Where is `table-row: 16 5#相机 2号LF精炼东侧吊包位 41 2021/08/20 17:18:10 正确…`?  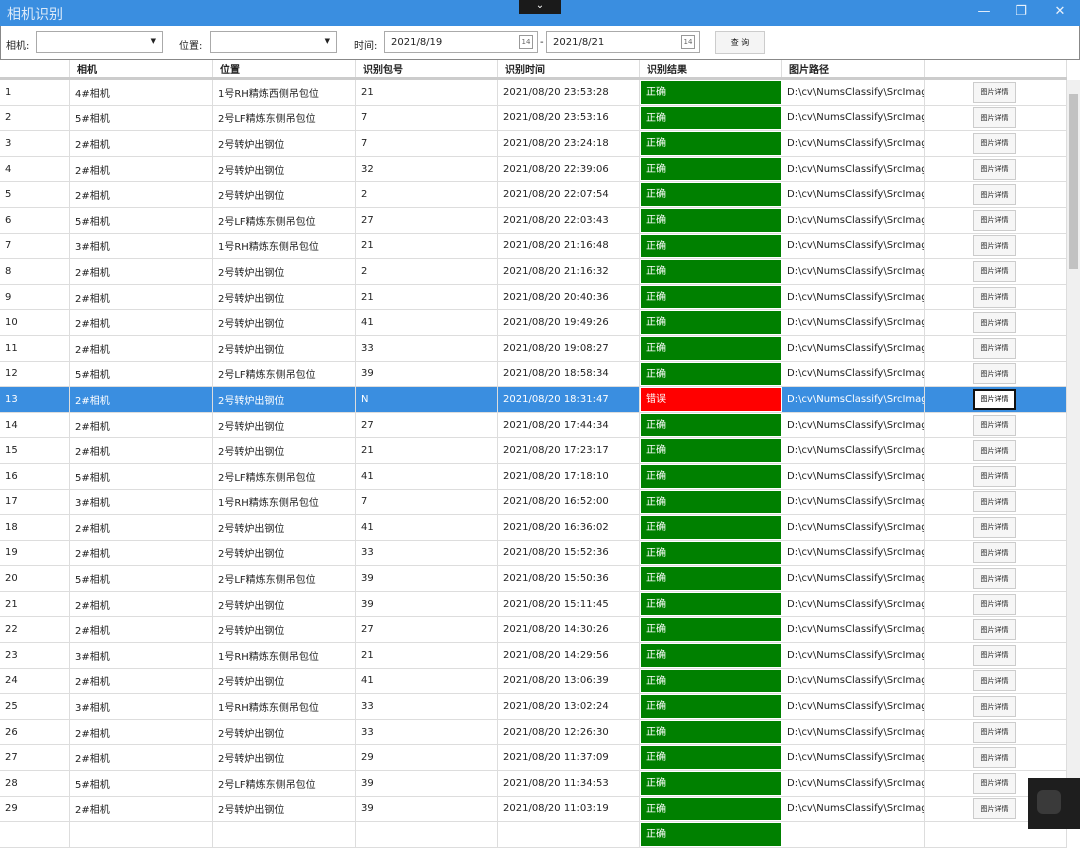 table-row: 16 5#相机 2号LF精炼东侧吊包位 41 2021/08/20 17:18:10 正确… is located at coordinates (533, 476).